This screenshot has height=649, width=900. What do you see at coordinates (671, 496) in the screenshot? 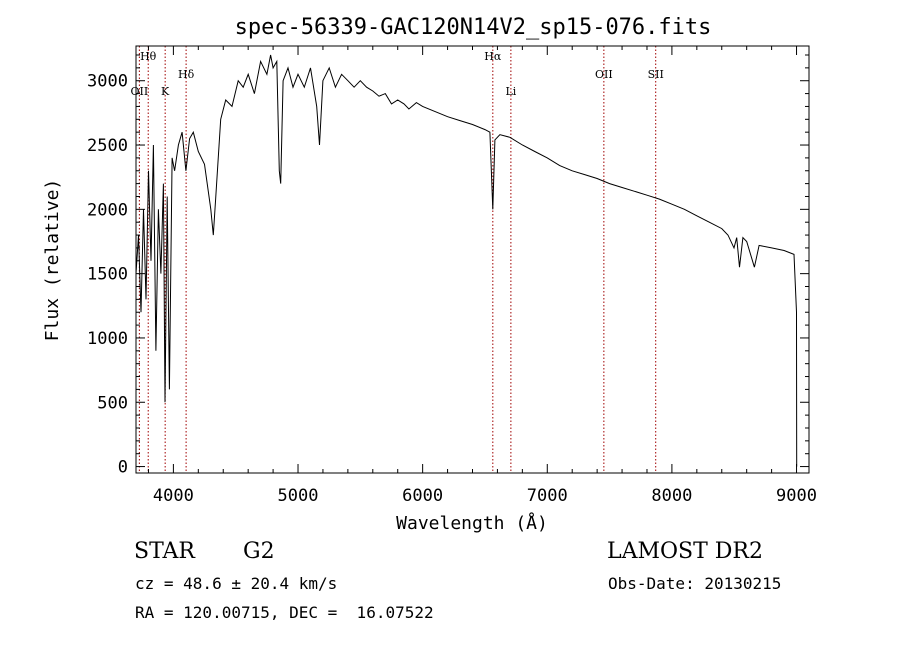
I see `x-tick-label: 8000` at bounding box center [671, 496].